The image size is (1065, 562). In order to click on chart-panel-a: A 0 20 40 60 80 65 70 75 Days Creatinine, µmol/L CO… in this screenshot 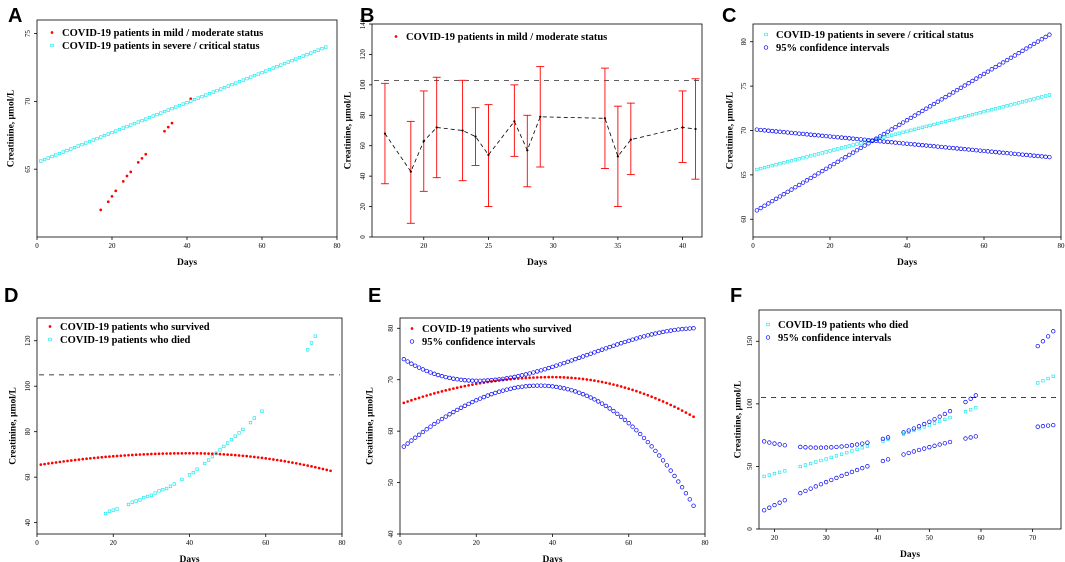, I will do `click(174, 136)`.